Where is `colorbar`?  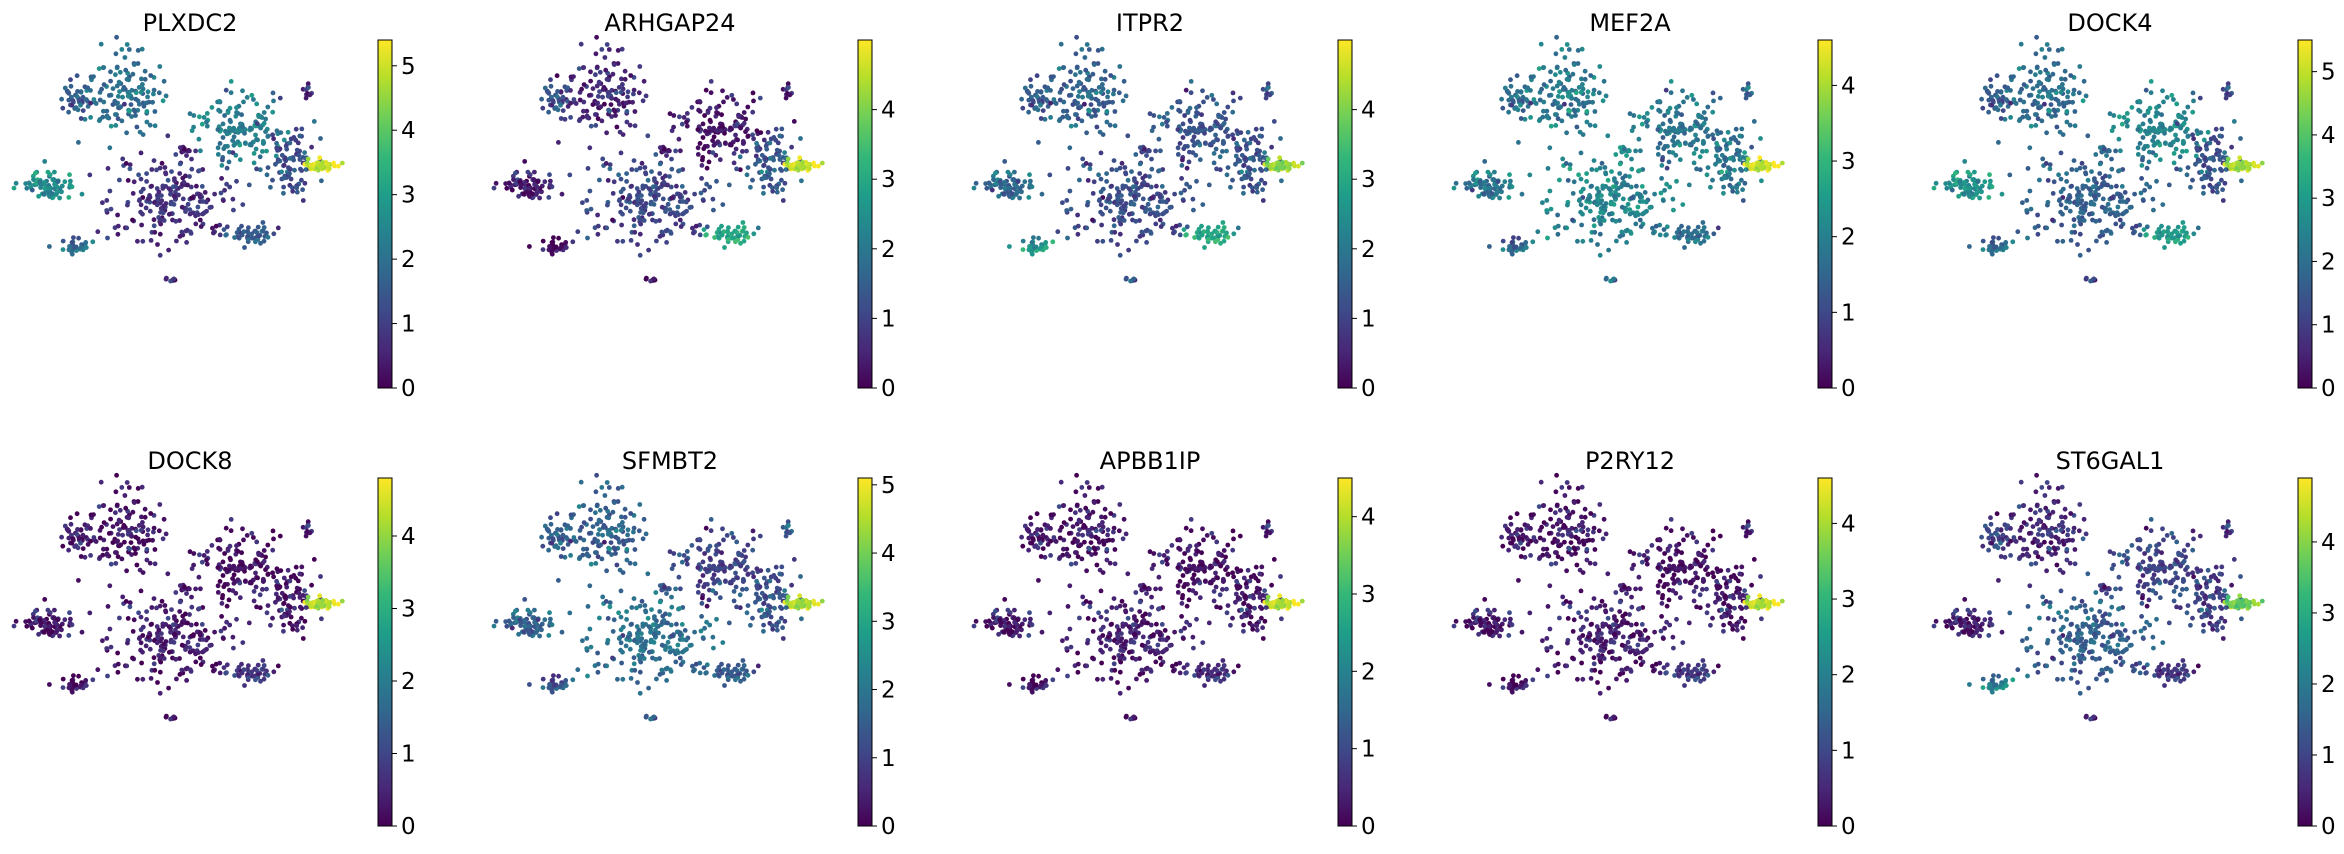 colorbar is located at coordinates (865, 214).